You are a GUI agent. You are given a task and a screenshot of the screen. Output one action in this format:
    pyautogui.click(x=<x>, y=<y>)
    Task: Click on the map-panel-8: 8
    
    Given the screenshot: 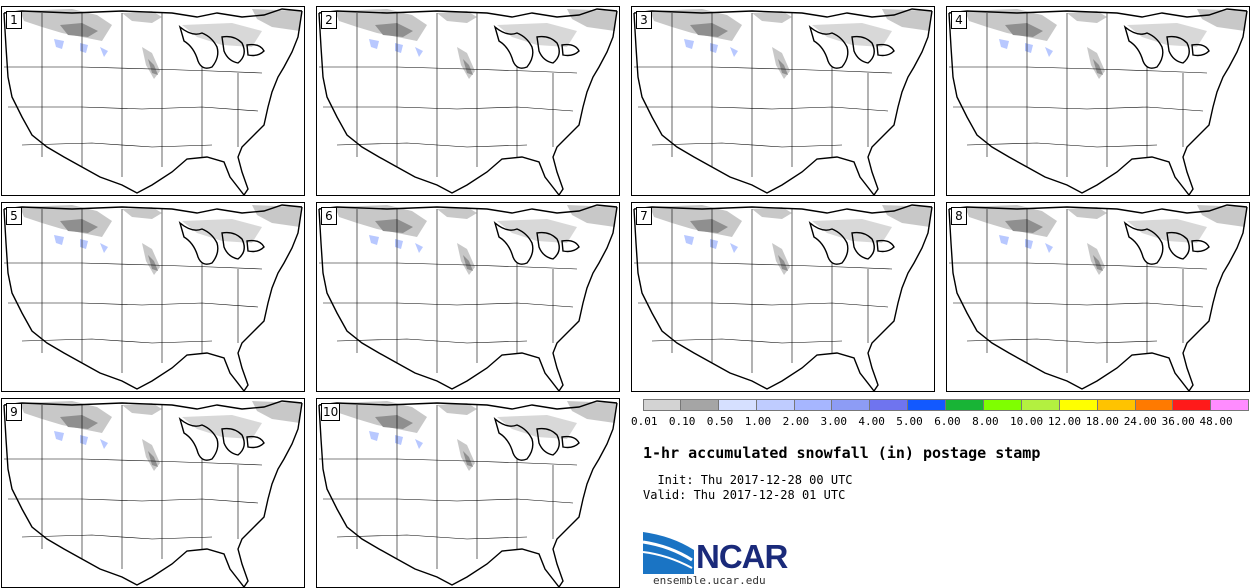 What is the action you would take?
    pyautogui.click(x=1098, y=297)
    